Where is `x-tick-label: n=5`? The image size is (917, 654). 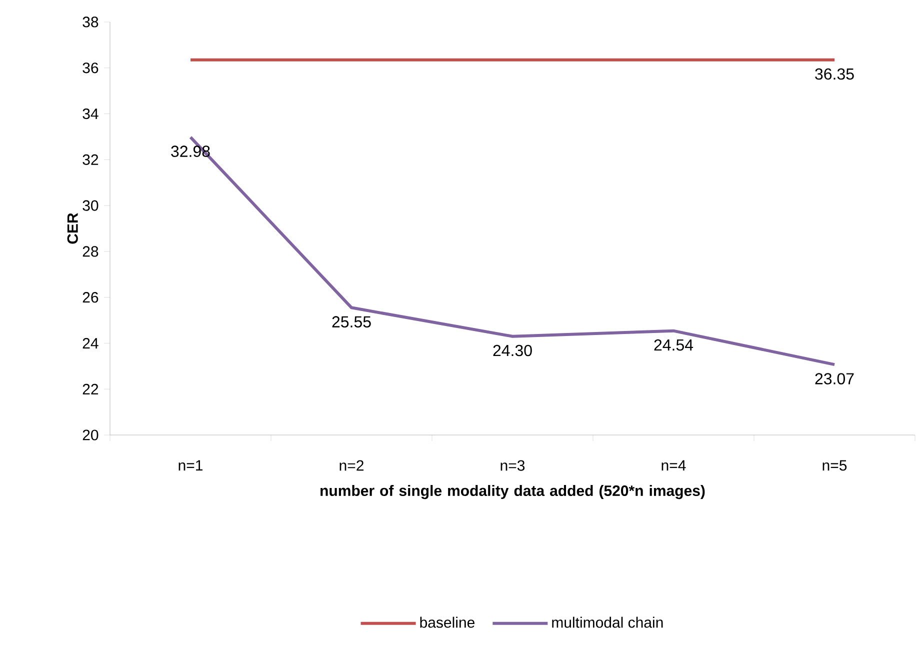
x-tick-label: n=5 is located at coordinates (834, 465).